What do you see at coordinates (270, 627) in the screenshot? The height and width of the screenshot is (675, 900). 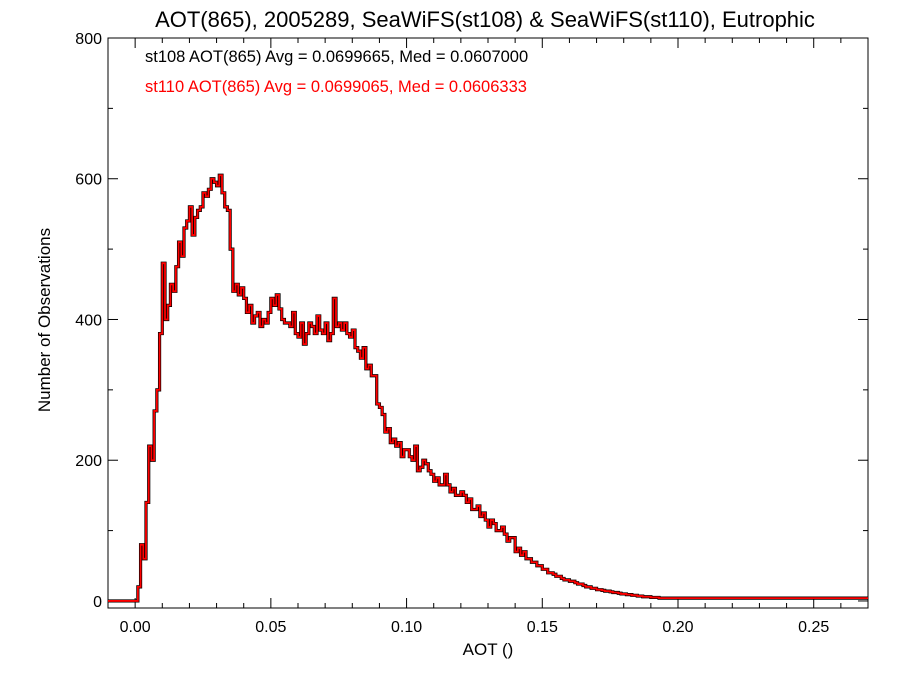 I see `x-tick-label: 0.05` at bounding box center [270, 627].